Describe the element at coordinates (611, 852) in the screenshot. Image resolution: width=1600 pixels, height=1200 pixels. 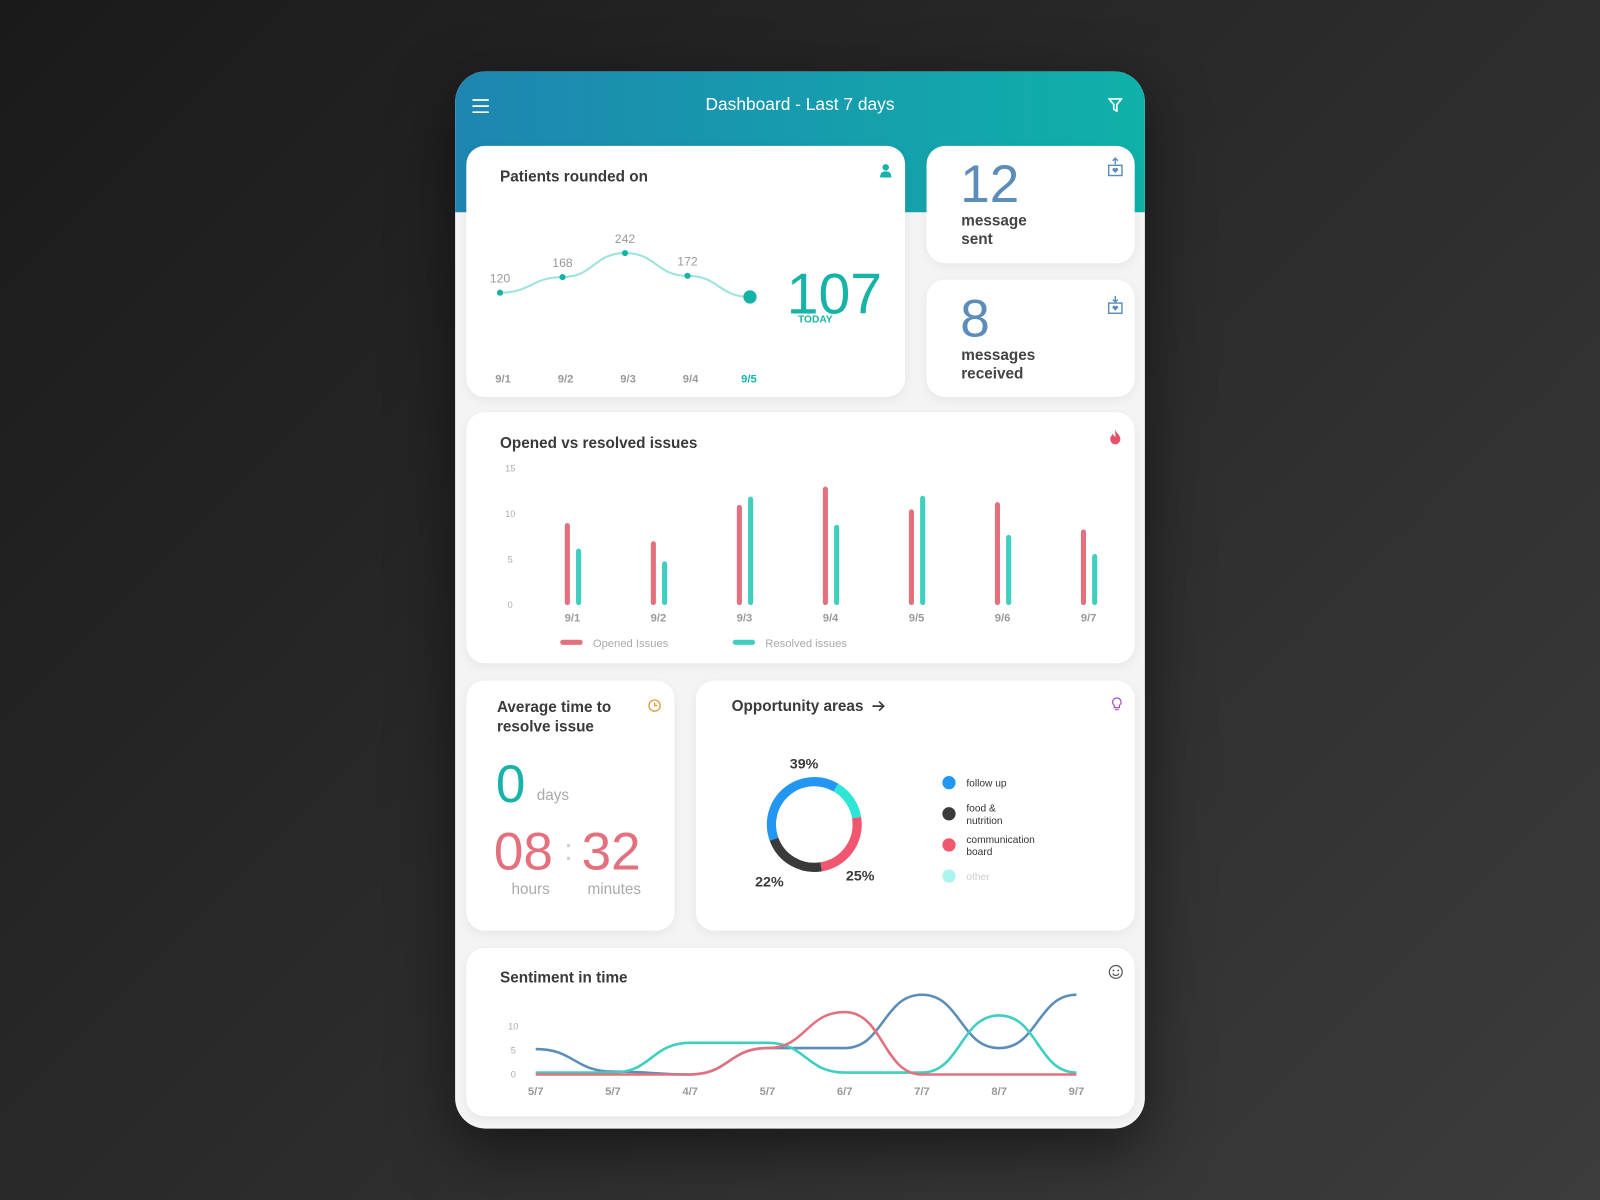
I see `minutes-value: 32` at that location.